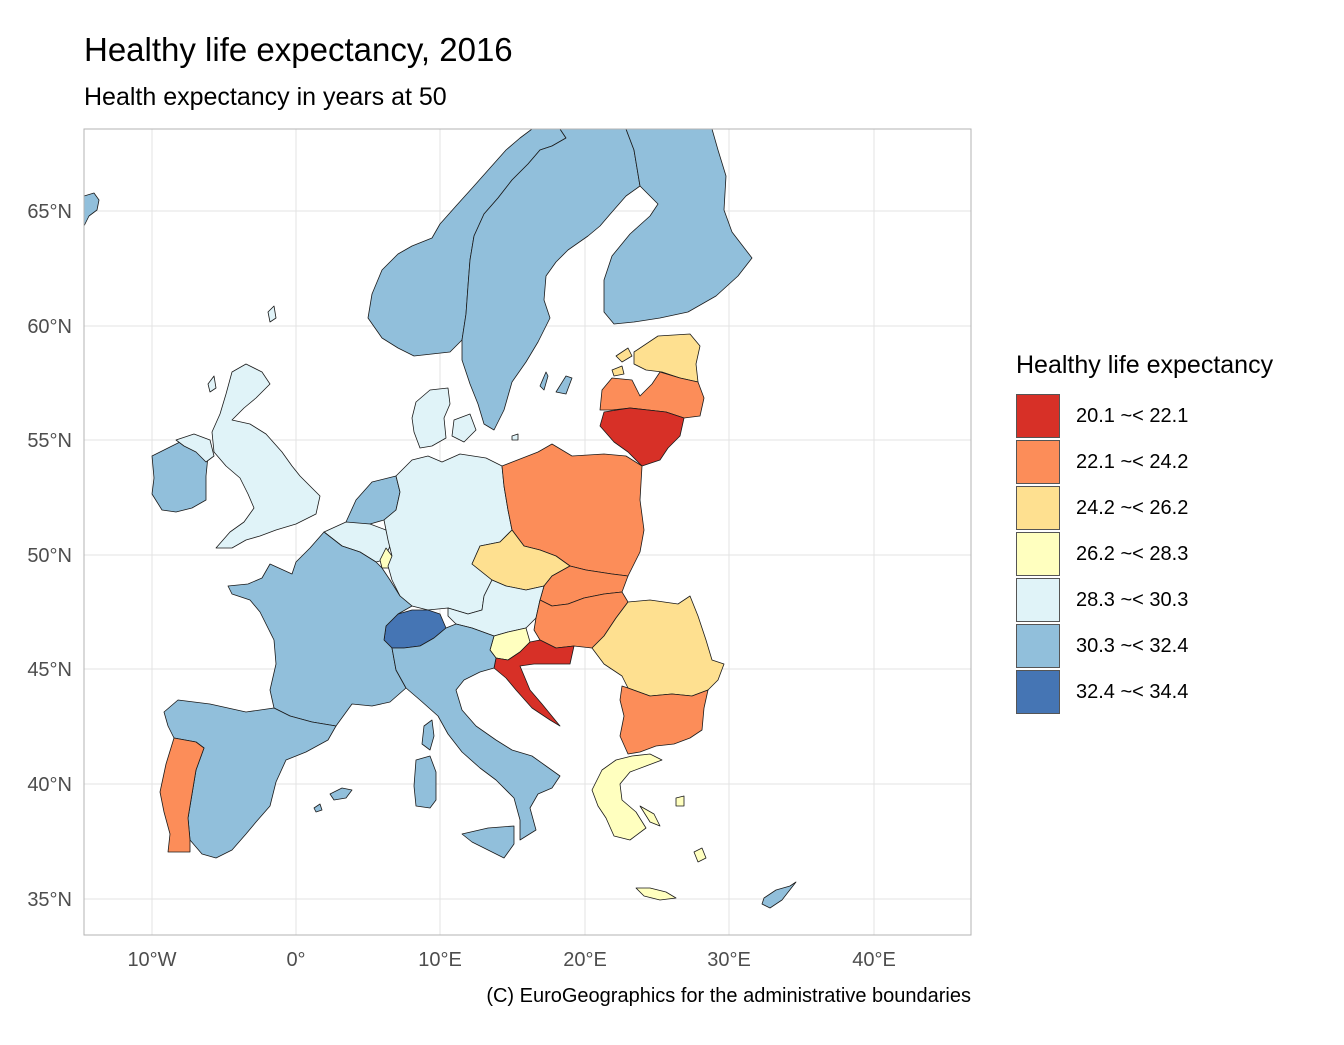 Image resolution: width=1344 pixels, height=1045 pixels. What do you see at coordinates (1132, 461) in the screenshot?
I see `legend-label: 22.1 ~< 24.2` at bounding box center [1132, 461].